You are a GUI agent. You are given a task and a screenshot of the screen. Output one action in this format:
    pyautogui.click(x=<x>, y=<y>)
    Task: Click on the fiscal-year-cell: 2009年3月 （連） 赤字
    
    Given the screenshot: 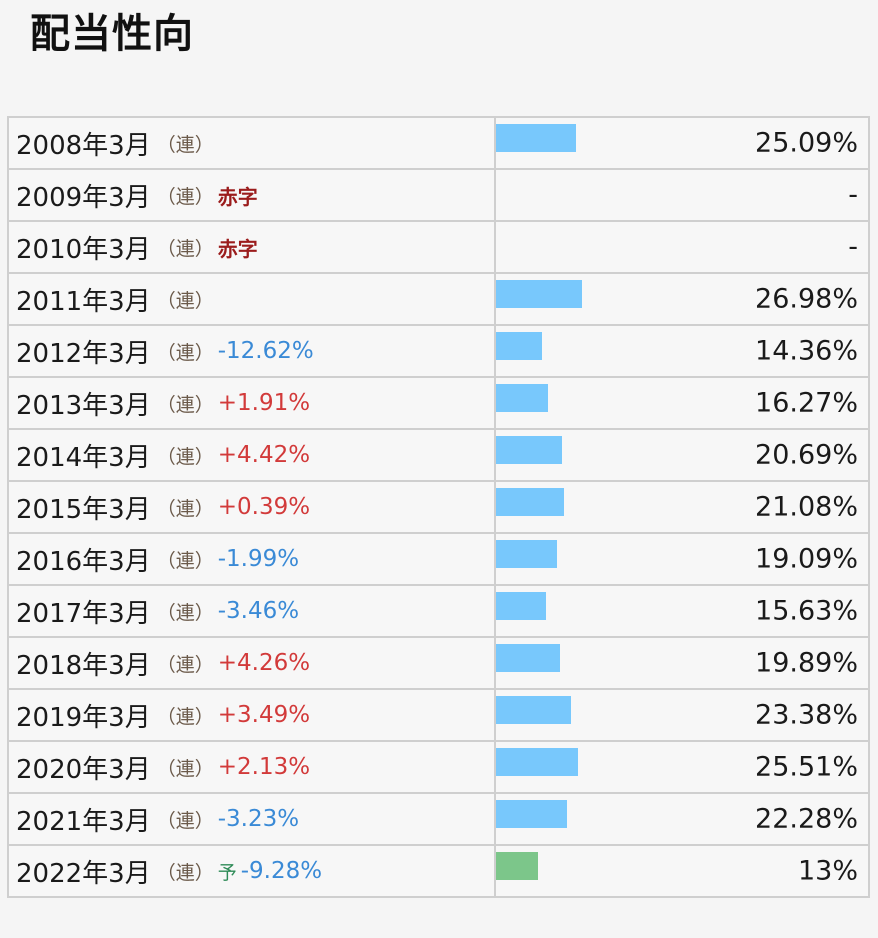 What is the action you would take?
    pyautogui.click(x=251, y=195)
    